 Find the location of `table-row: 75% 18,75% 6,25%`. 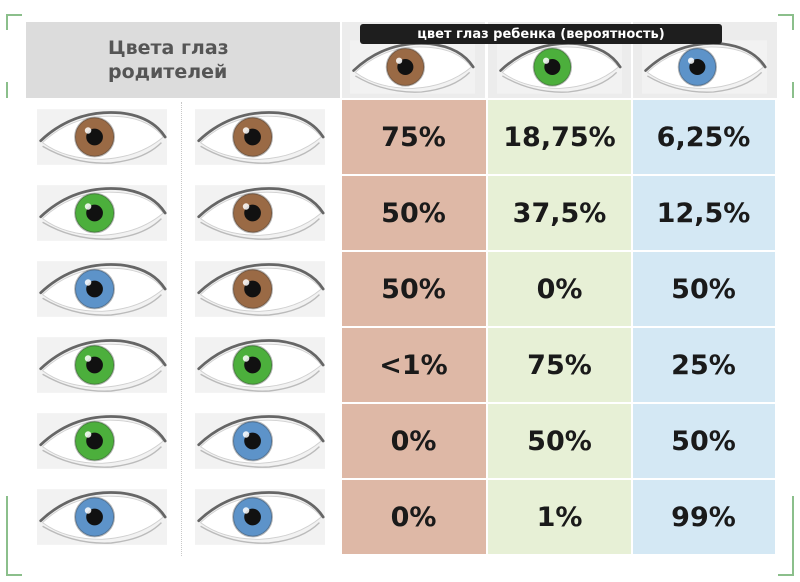

table-row: 75% 18,75% 6,25% is located at coordinates (400, 137).